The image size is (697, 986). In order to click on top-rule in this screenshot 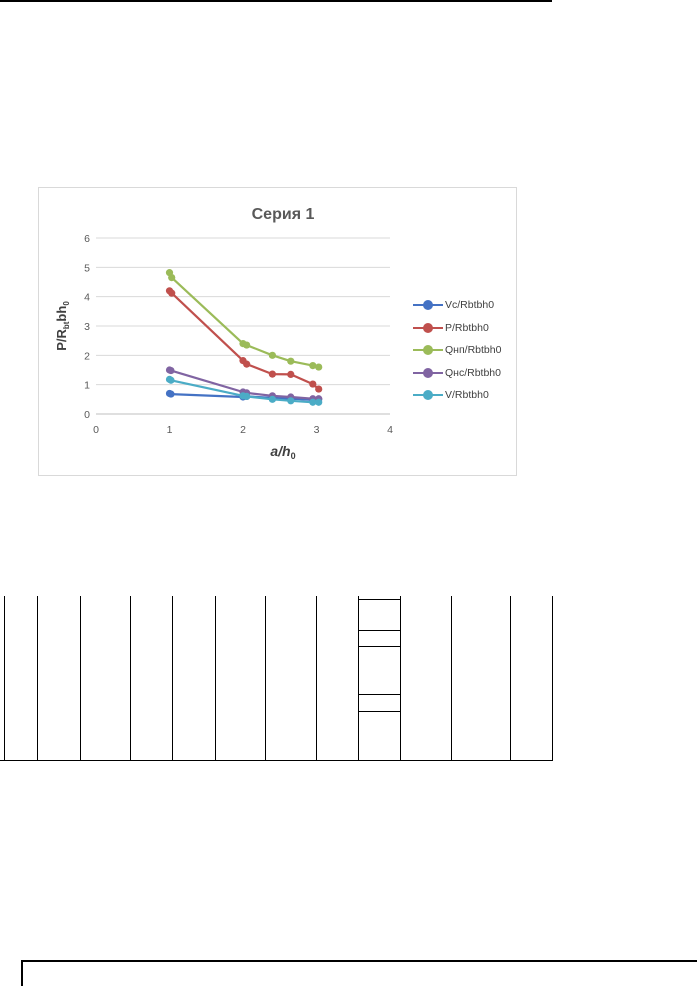, I will do `click(276, 1)`.